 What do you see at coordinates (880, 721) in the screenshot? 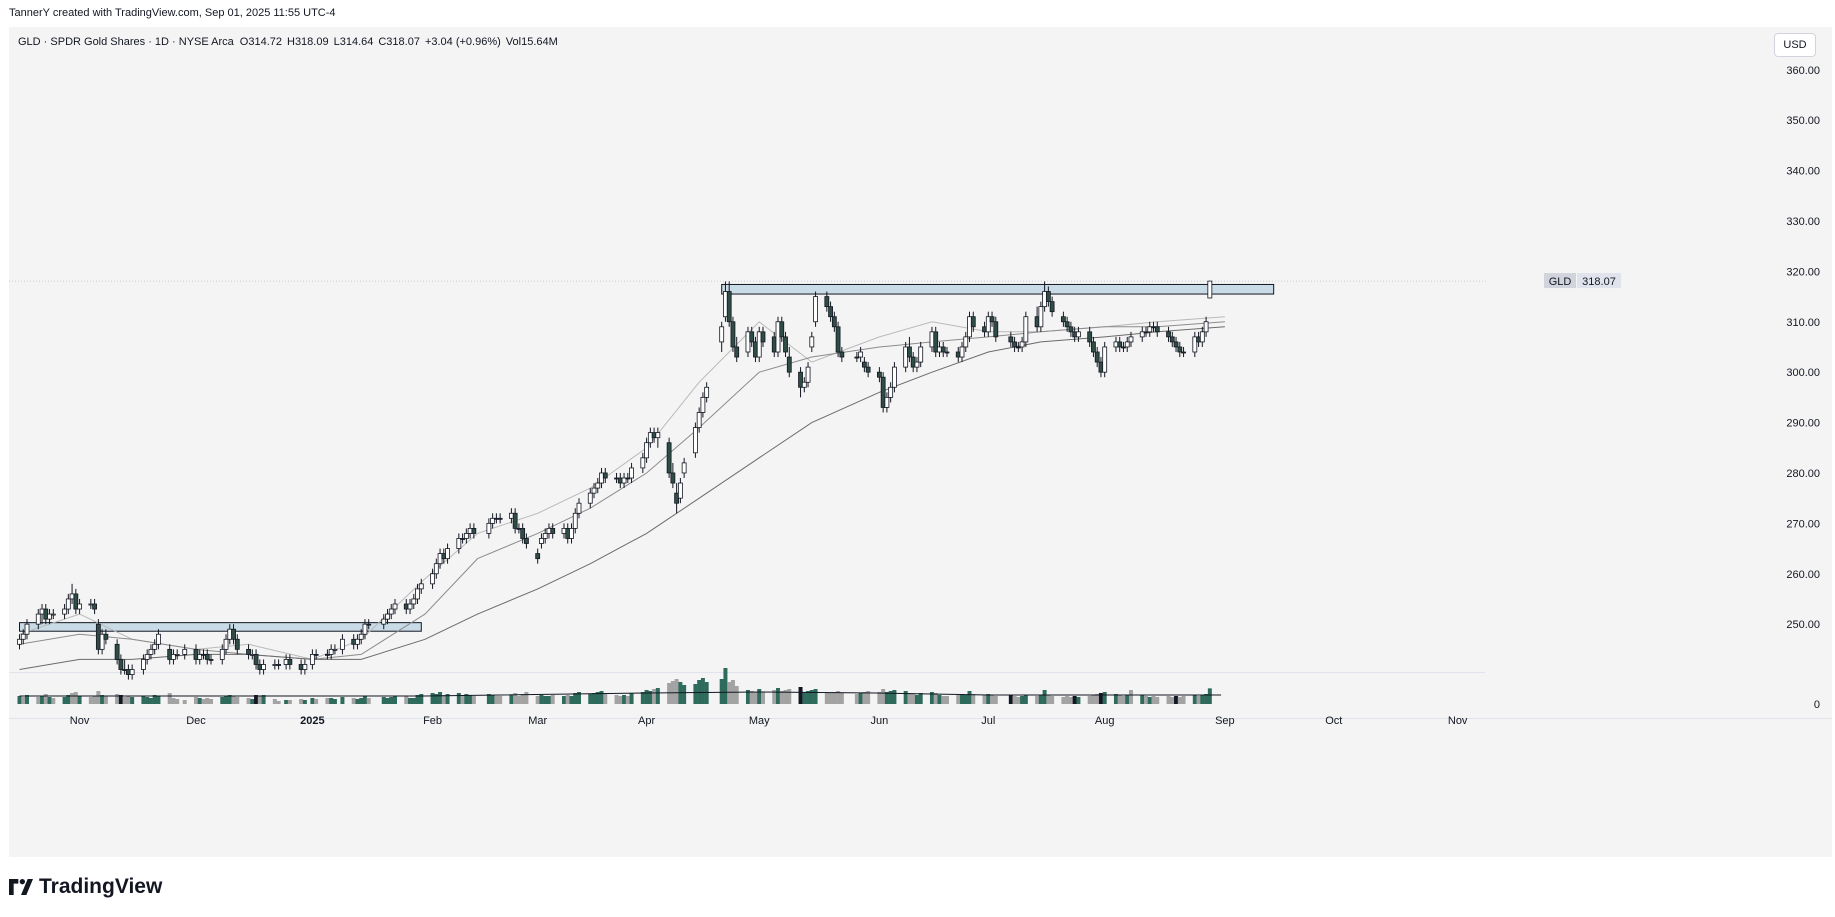
I see `time-axis-label: Jun` at bounding box center [880, 721].